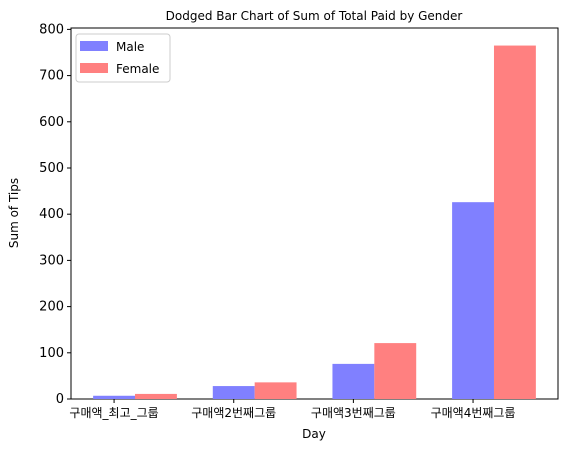 This screenshot has width=573, height=452. Describe the element at coordinates (51, 260) in the screenshot. I see `y-tick-label: 300` at that location.